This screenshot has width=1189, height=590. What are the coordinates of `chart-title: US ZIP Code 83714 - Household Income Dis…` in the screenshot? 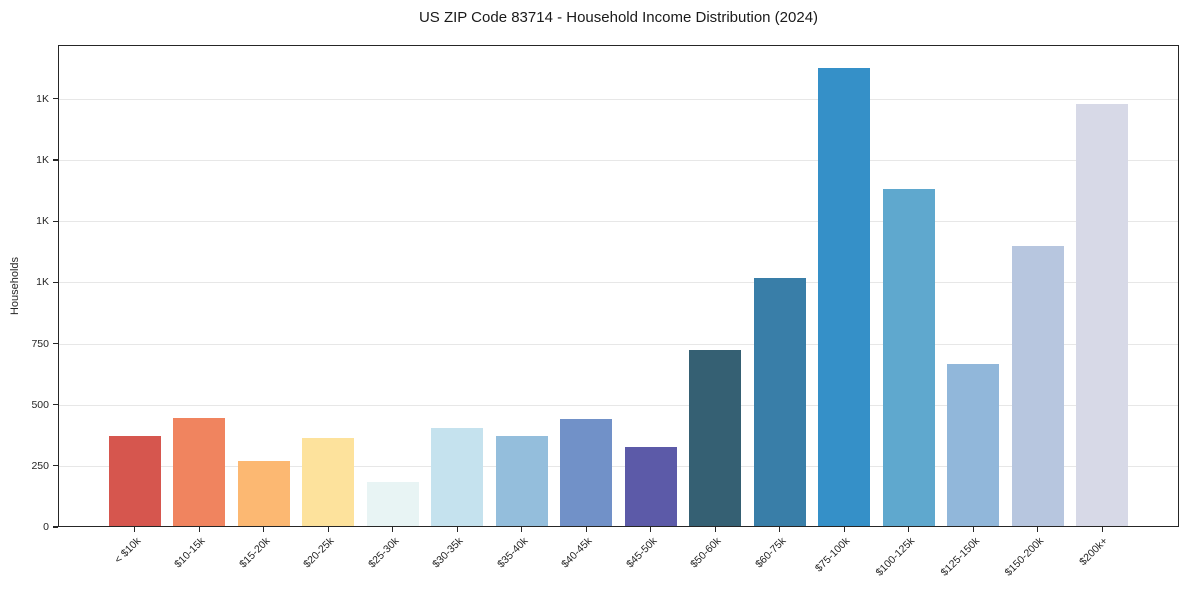 It's located at (618, 17).